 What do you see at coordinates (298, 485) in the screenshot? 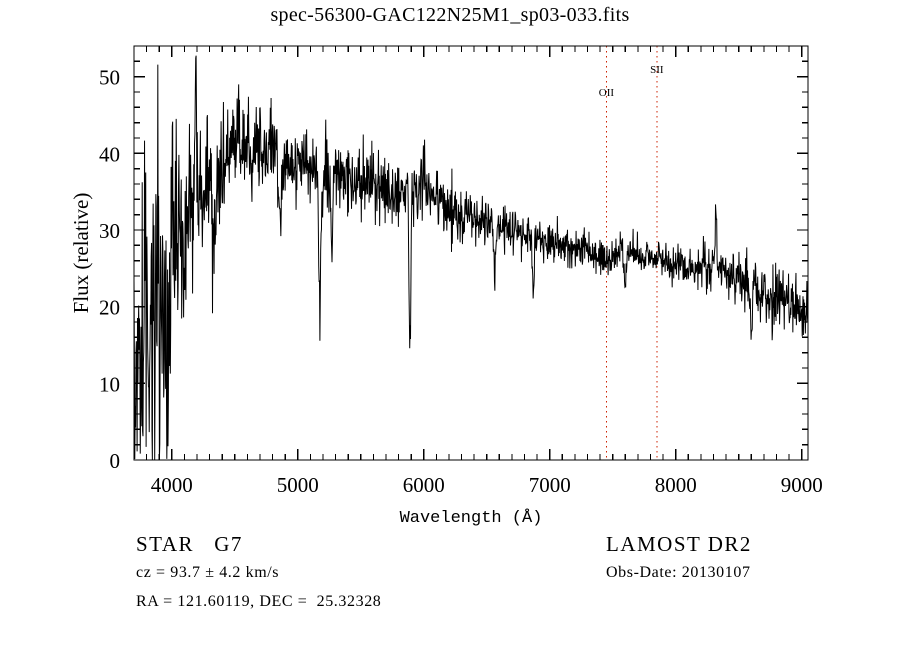
I see `svg-text: 5000` at bounding box center [298, 485].